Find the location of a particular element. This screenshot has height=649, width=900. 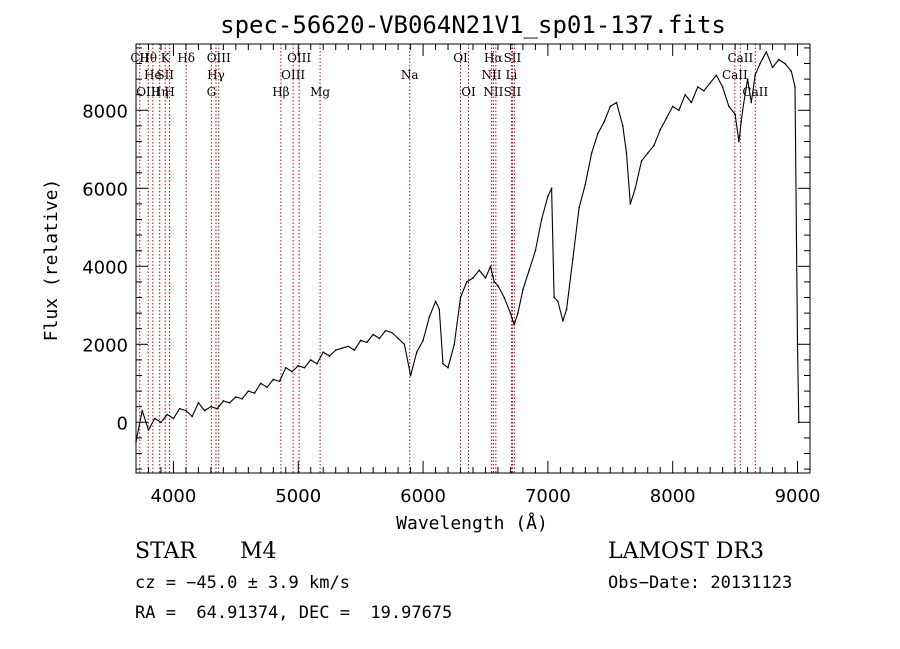

x-tick-label: 6000 is located at coordinates (423, 496).